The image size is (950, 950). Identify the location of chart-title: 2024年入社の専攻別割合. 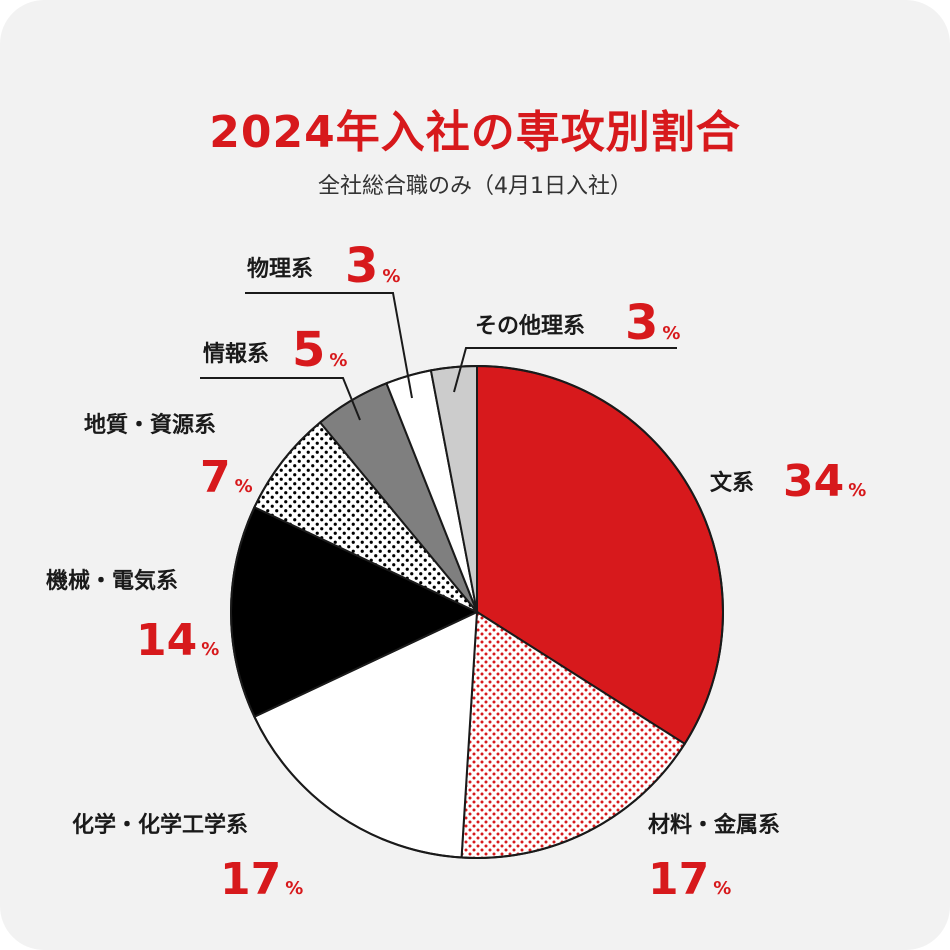
(475, 132).